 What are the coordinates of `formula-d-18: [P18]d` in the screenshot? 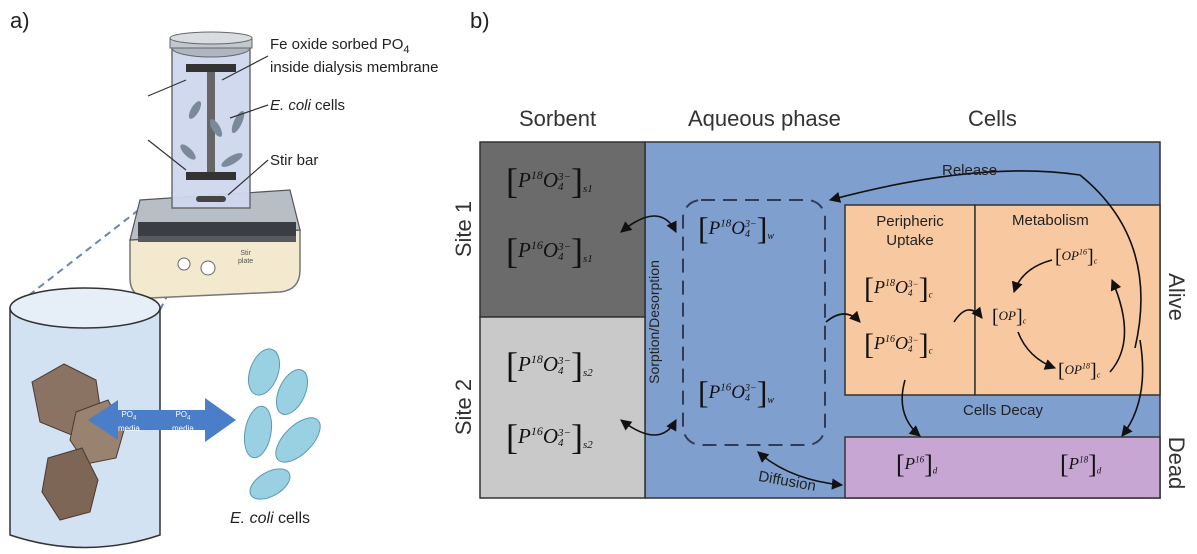 It's located at (1081, 464).